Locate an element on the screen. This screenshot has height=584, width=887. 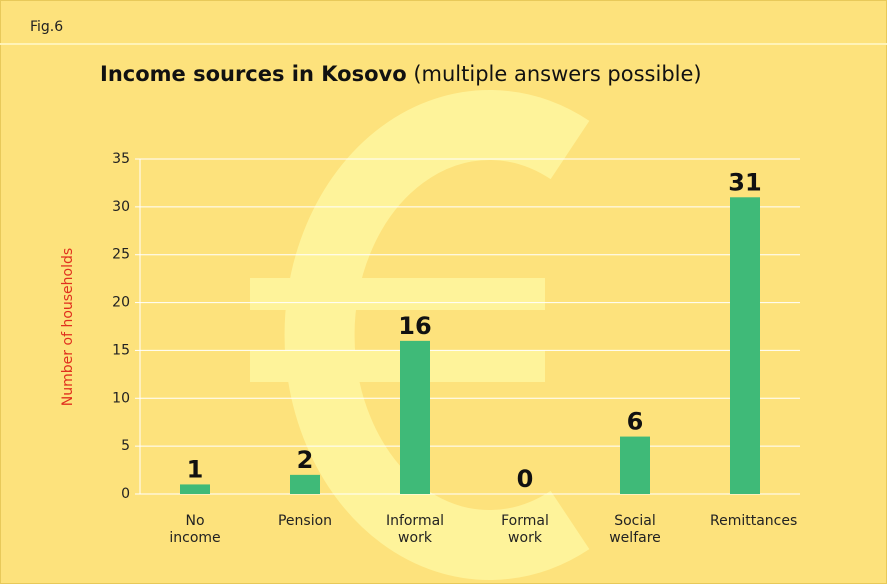
y-tick-label: 0 is located at coordinates (125, 494).